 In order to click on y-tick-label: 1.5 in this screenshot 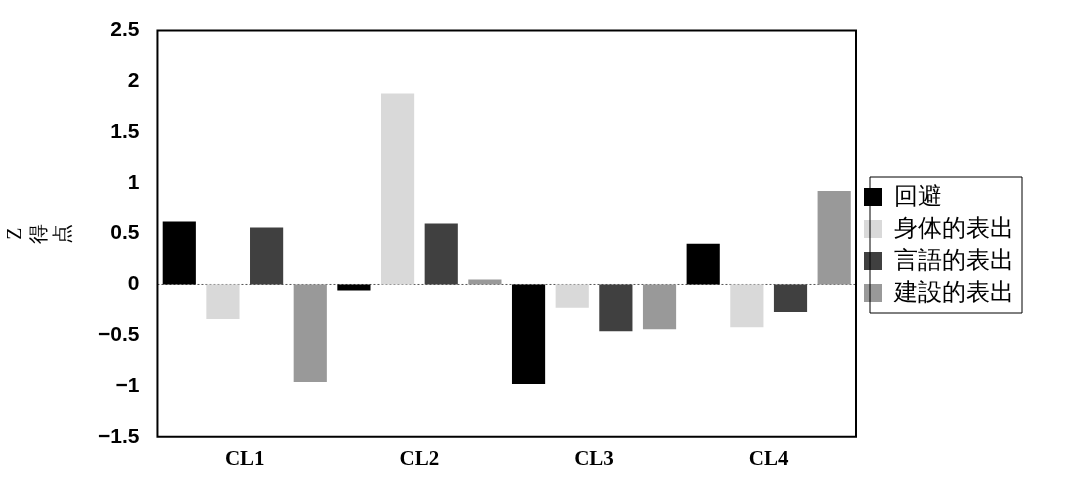, I will do `click(125, 130)`.